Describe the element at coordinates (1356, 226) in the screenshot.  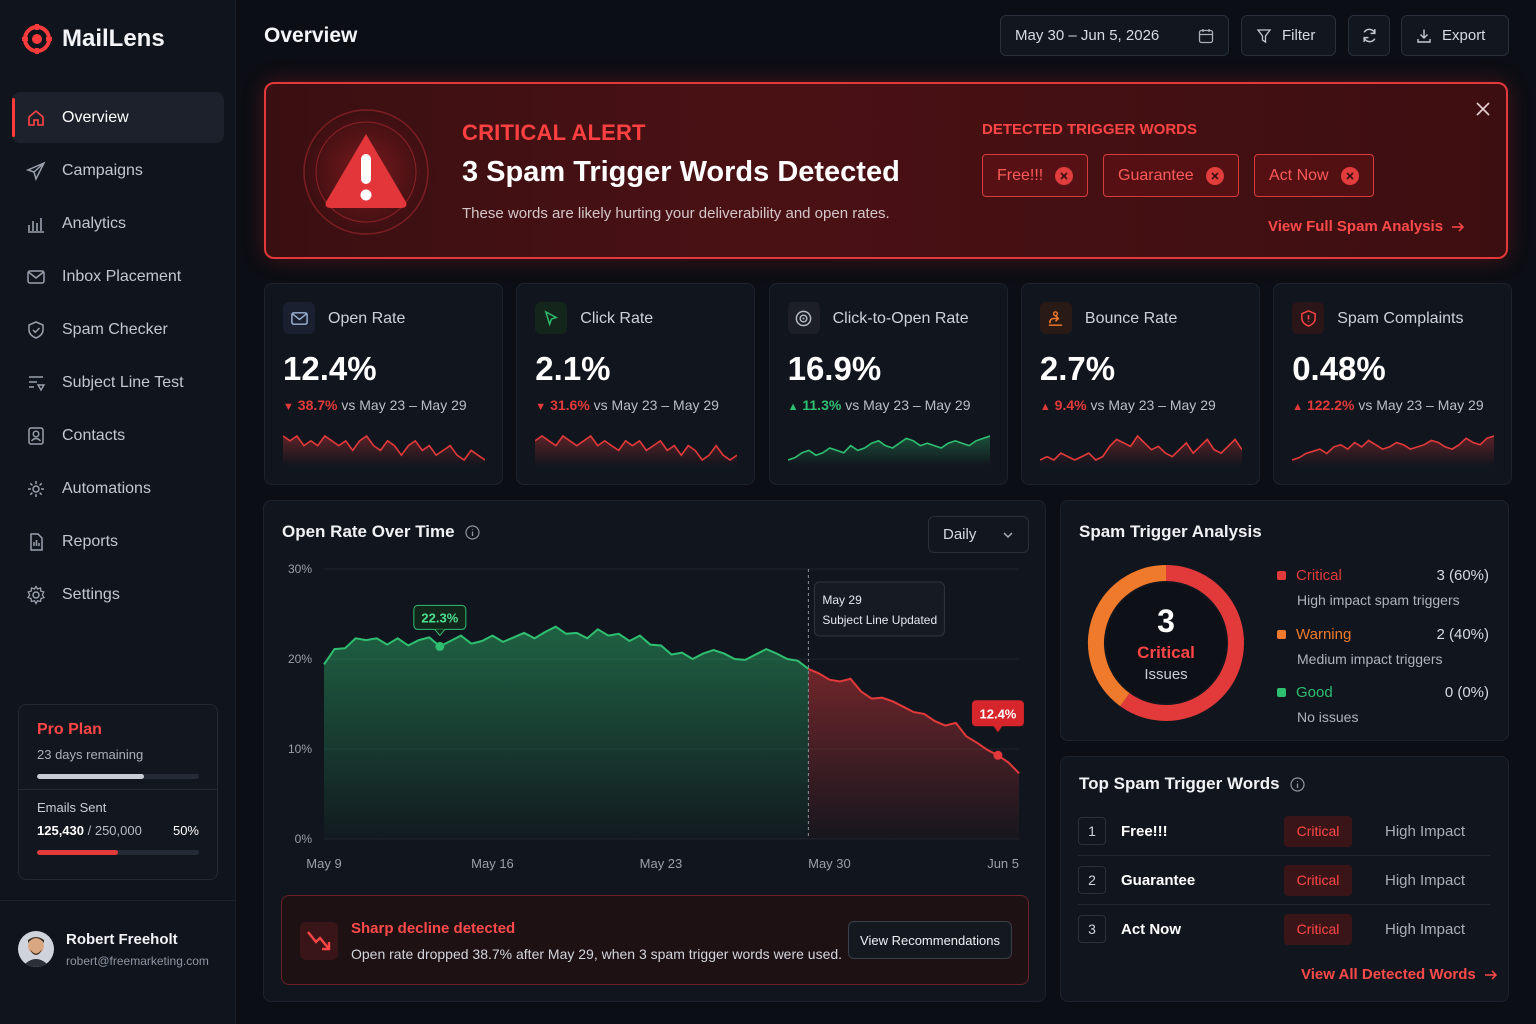
I see `link-label: View Full Spam Analysis` at that location.